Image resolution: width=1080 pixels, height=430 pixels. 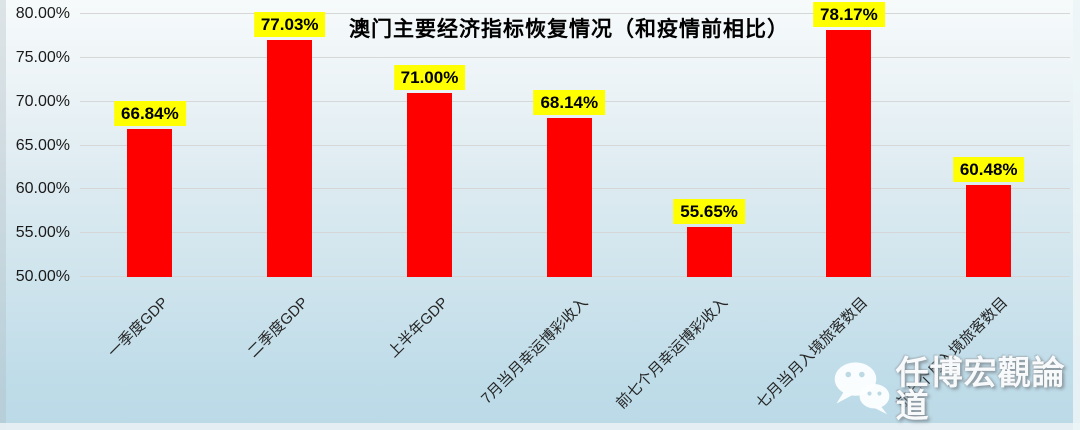 What do you see at coordinates (980, 389) in the screenshot?
I see `watermark-text: 任博宏觀論道` at bounding box center [980, 389].